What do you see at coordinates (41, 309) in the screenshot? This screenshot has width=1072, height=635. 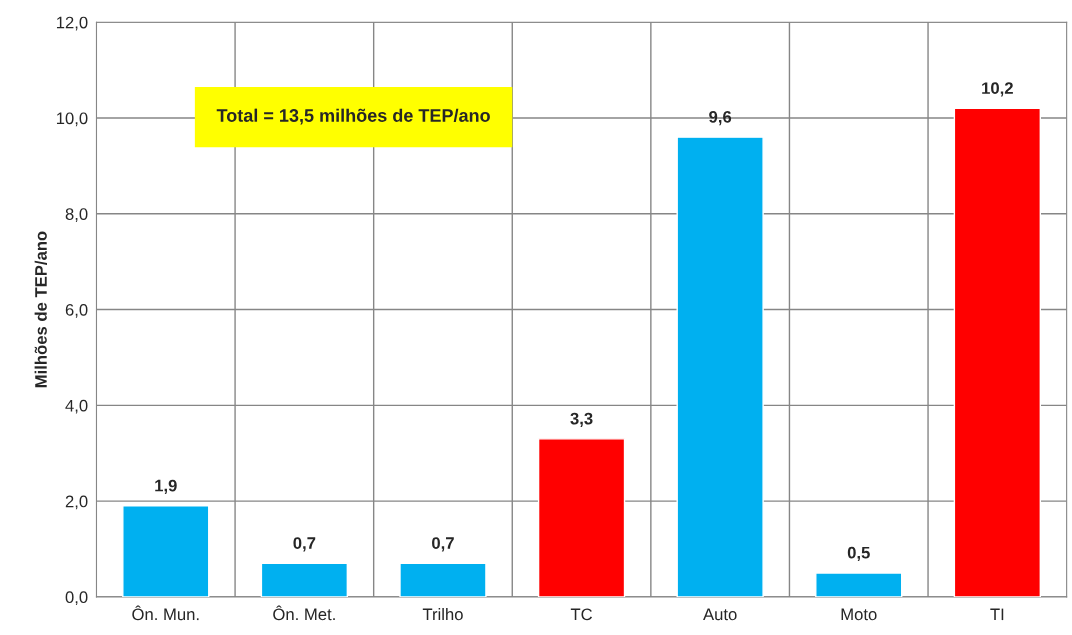 I see `y-axis-title: Milhões de TEP/ano` at bounding box center [41, 309].